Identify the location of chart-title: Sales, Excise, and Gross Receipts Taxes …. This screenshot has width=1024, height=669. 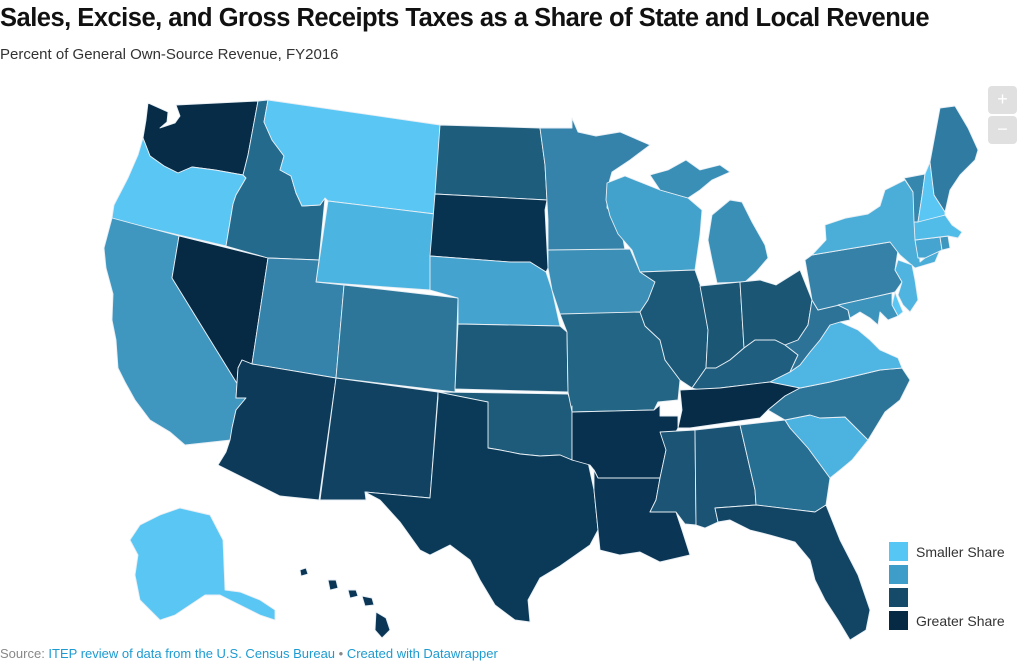
(465, 18).